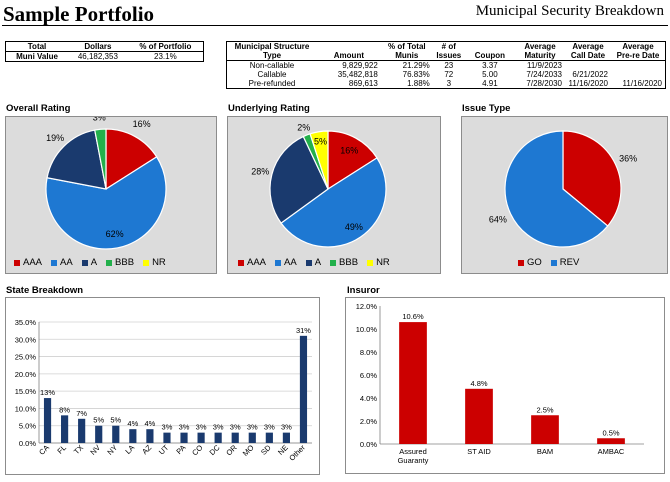  Describe the element at coordinates (146, 449) in the screenshot. I see `x-tick-label: AZ` at that location.